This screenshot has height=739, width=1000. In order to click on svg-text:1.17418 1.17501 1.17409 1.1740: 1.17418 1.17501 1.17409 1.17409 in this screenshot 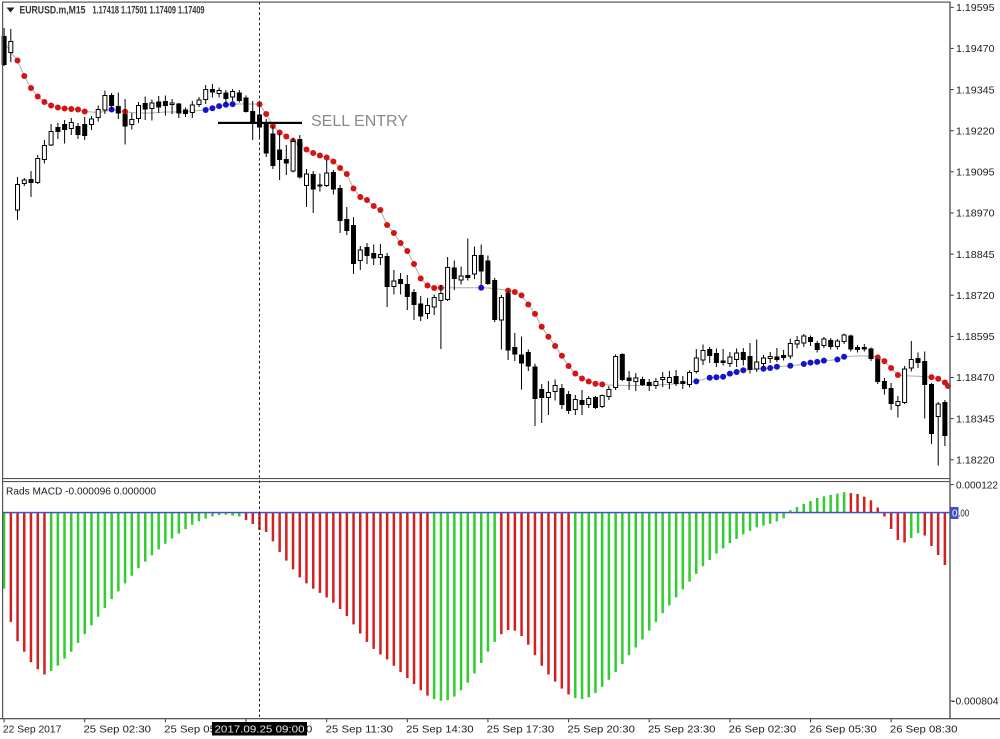, I will do `click(149, 11)`.